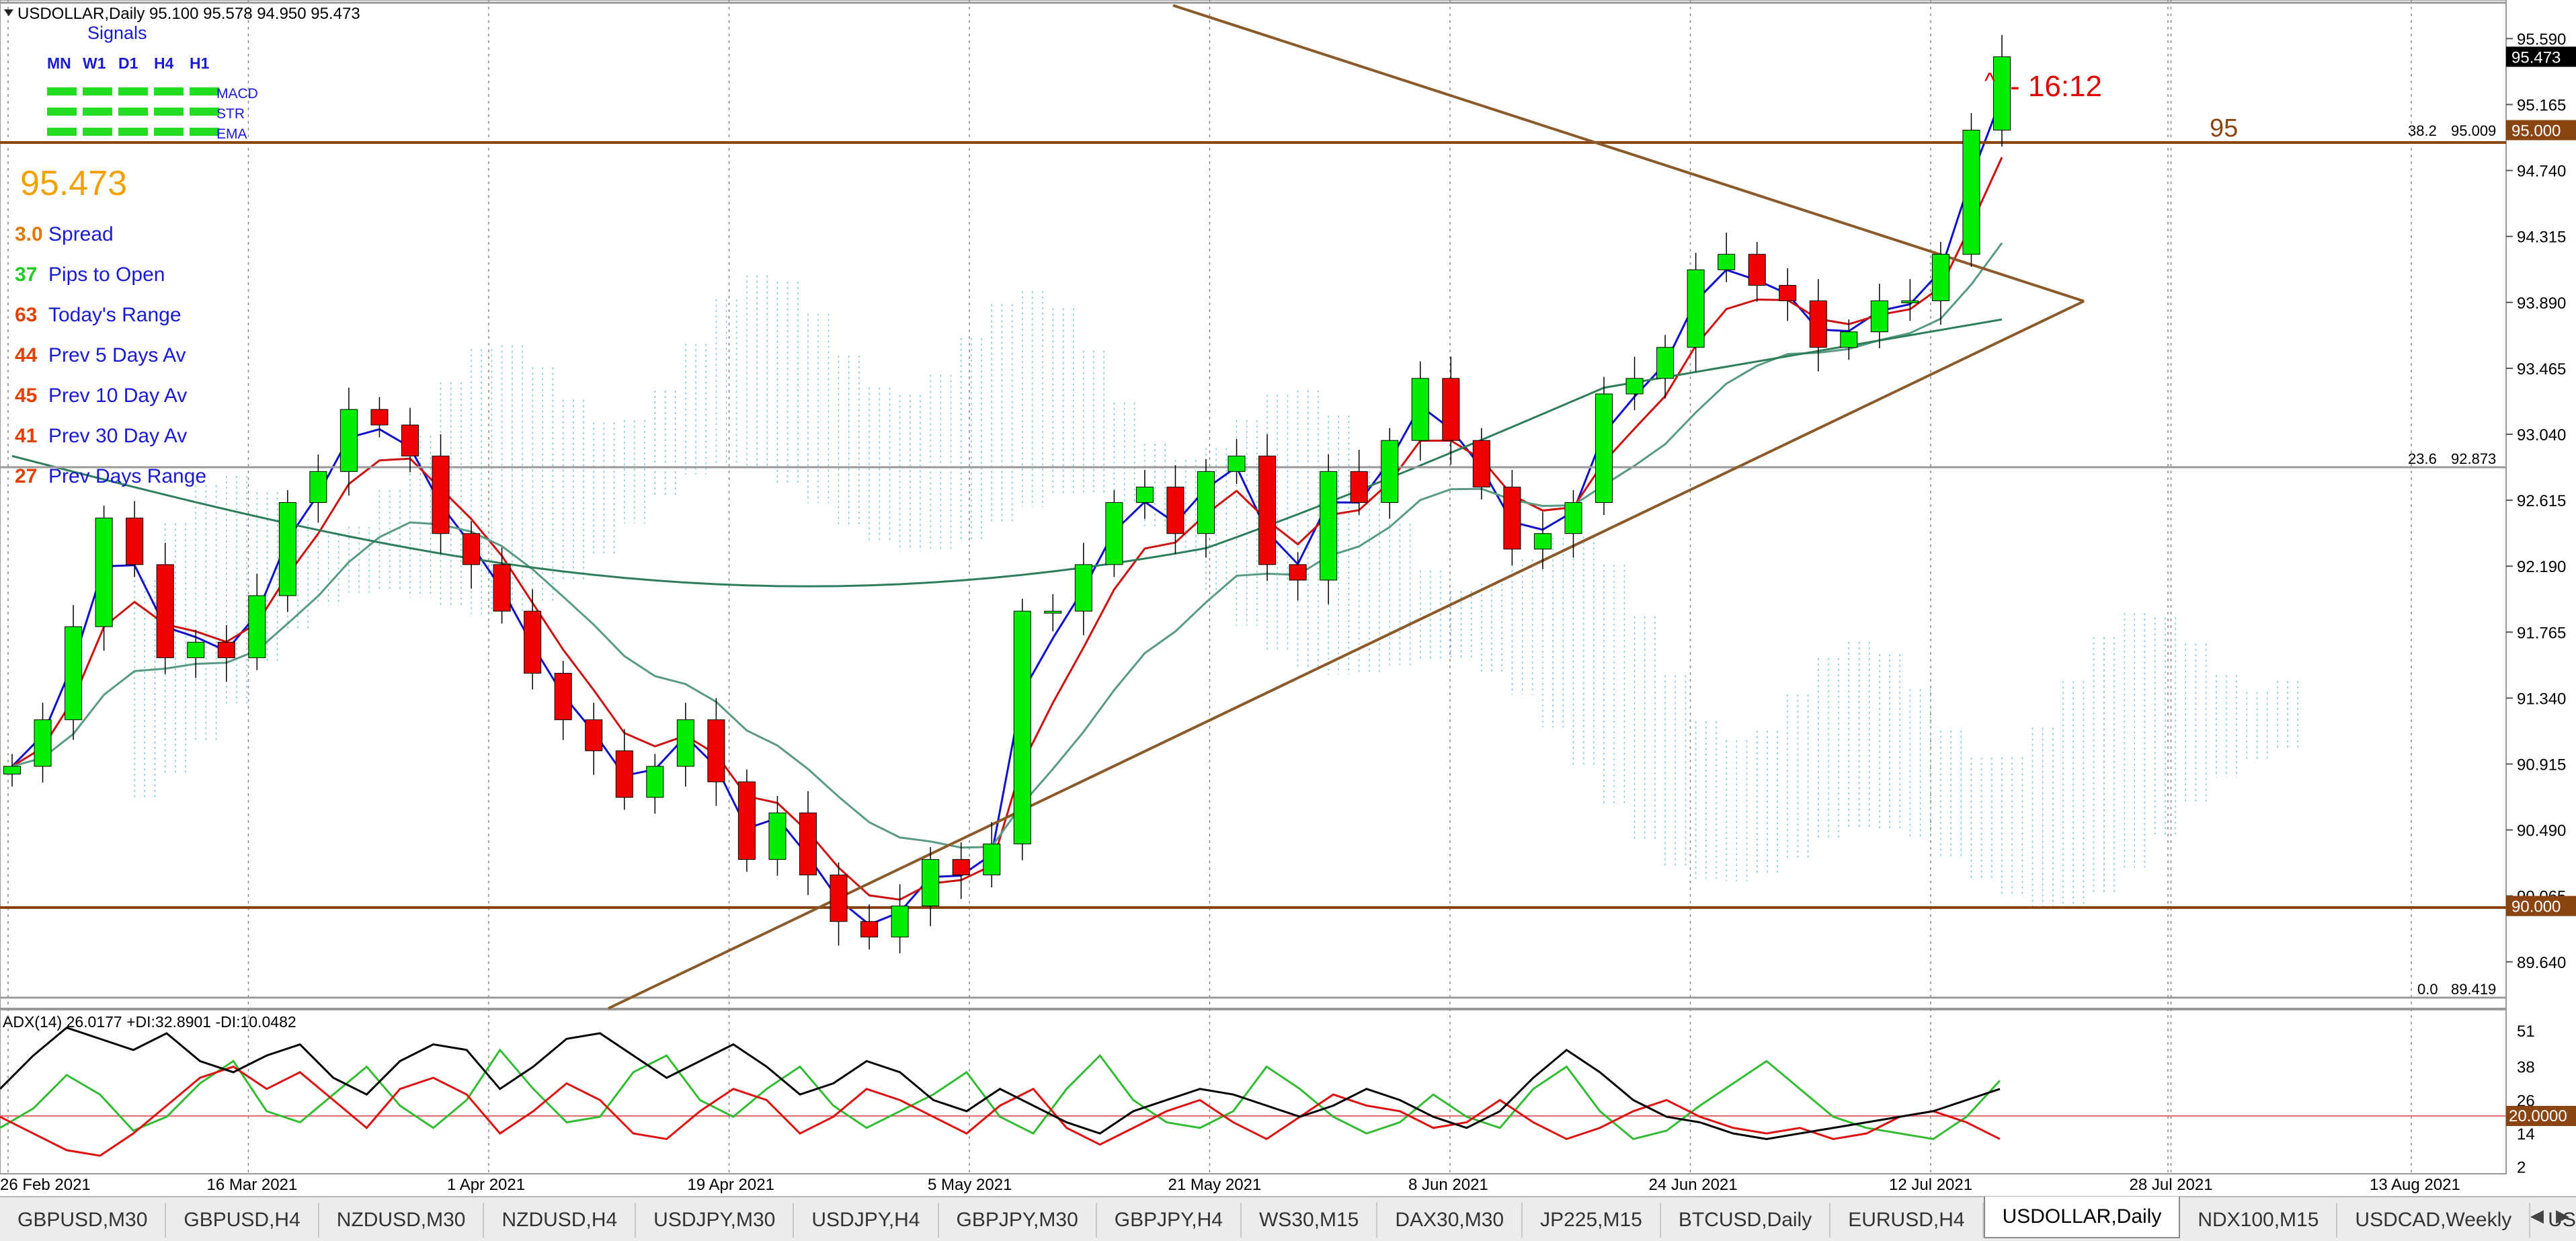  What do you see at coordinates (1310, 1220) in the screenshot?
I see `tab-ws30-m15: WS30,M15` at bounding box center [1310, 1220].